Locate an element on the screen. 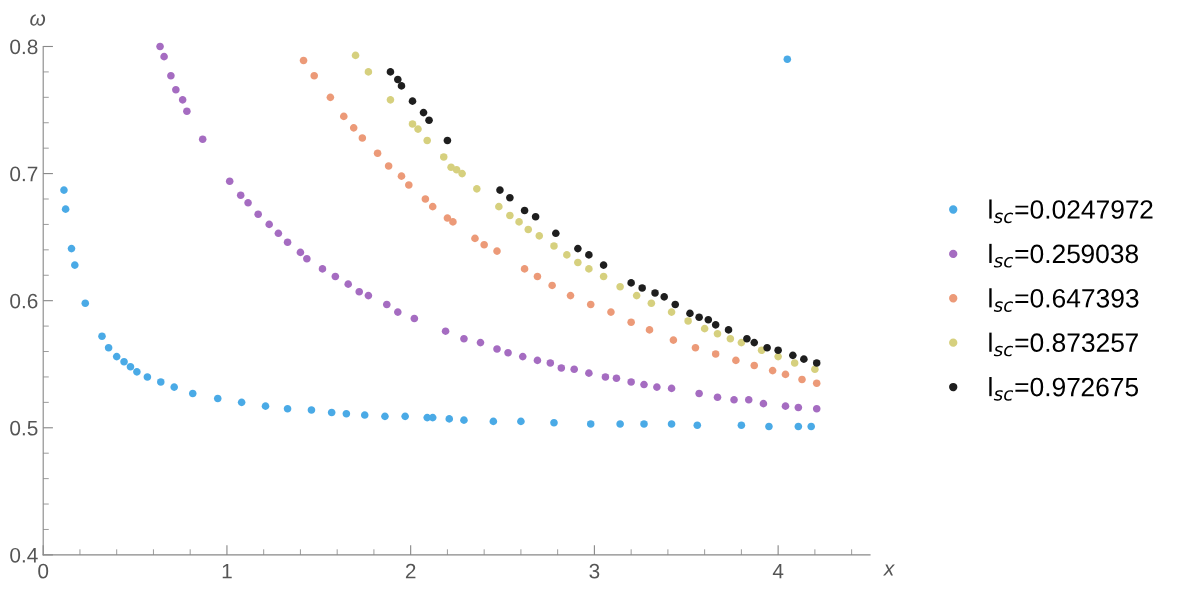 The image size is (1200, 596). x-tick-label: 4 is located at coordinates (778, 571).